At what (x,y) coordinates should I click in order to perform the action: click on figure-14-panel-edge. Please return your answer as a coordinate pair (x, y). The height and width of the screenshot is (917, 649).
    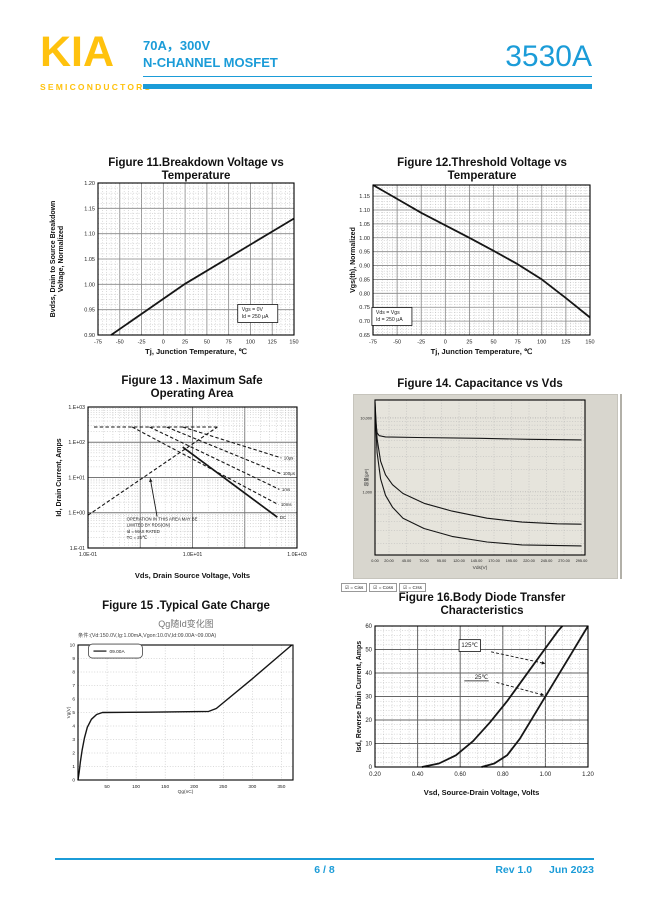
    Looking at the image, I should click on (621, 486).